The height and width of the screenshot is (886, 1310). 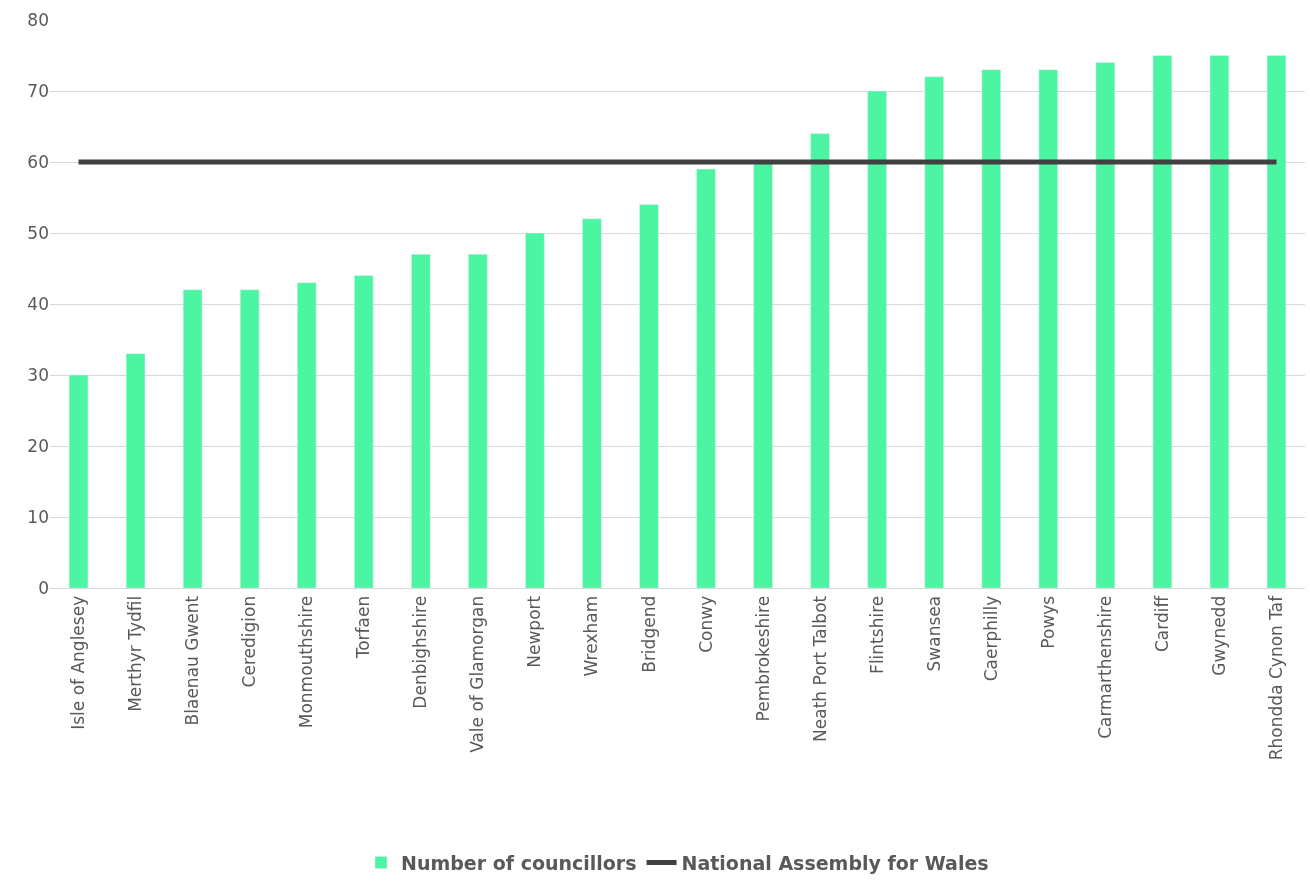 What do you see at coordinates (933, 633) in the screenshot?
I see `x-tick-label: Swansea` at bounding box center [933, 633].